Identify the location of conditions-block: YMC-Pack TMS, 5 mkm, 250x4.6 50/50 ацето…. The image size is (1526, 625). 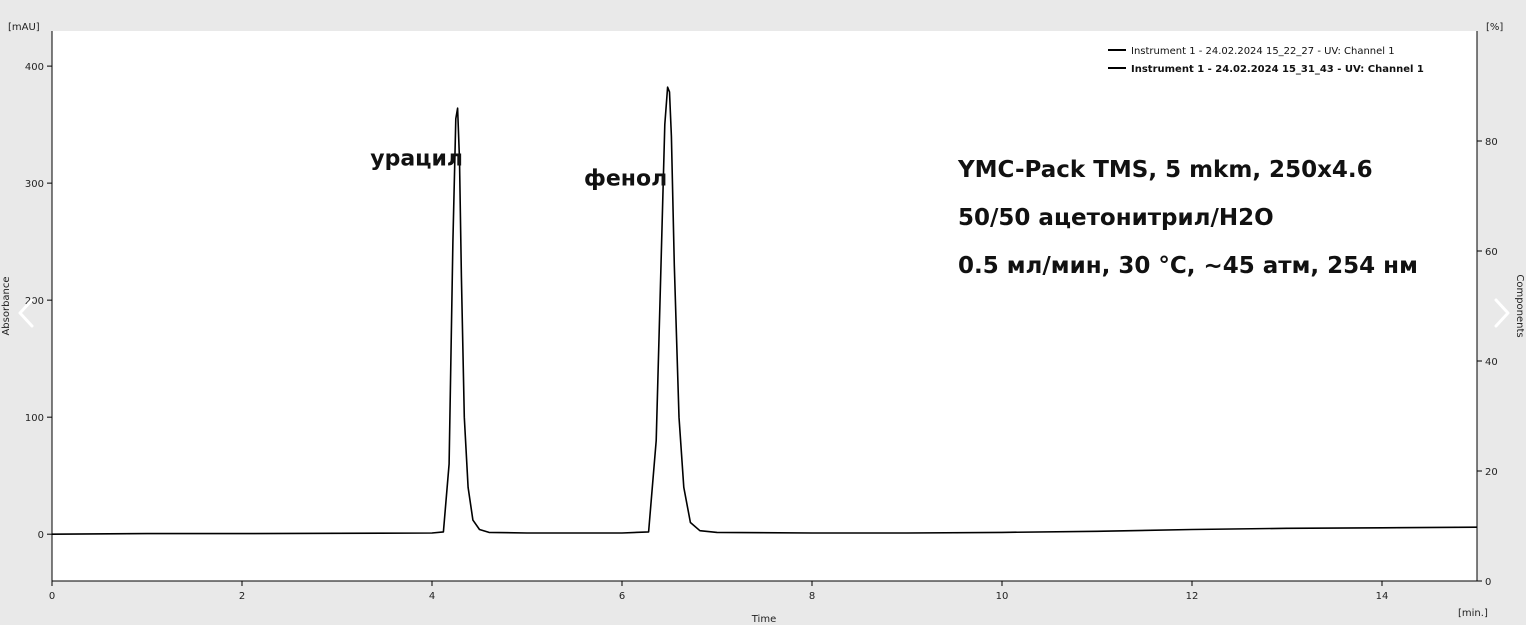
(1187, 218).